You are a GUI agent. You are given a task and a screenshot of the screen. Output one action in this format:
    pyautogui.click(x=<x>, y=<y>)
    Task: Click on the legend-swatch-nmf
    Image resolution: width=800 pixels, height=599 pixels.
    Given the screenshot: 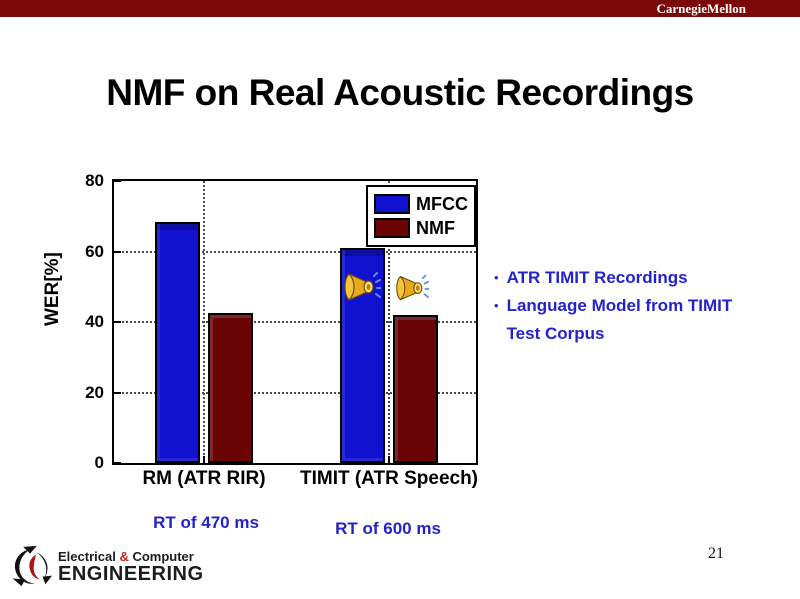 What is the action you would take?
    pyautogui.click(x=392, y=228)
    